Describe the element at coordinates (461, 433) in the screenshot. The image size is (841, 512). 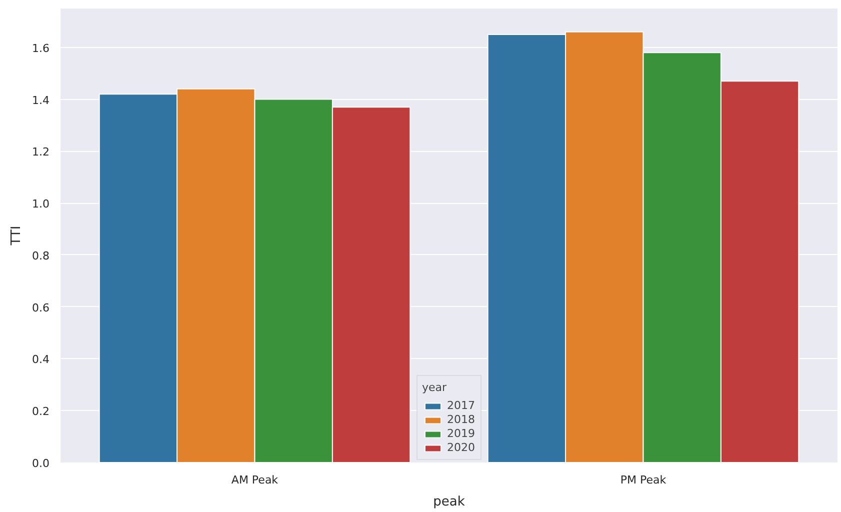
I see `legend-label: 2019` at that location.